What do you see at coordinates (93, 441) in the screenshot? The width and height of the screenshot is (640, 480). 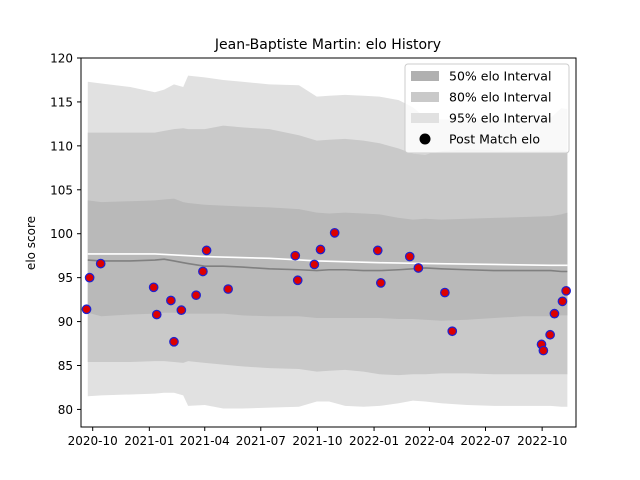 I see `x-tick-label-2020-10: 2020-10` at bounding box center [93, 441].